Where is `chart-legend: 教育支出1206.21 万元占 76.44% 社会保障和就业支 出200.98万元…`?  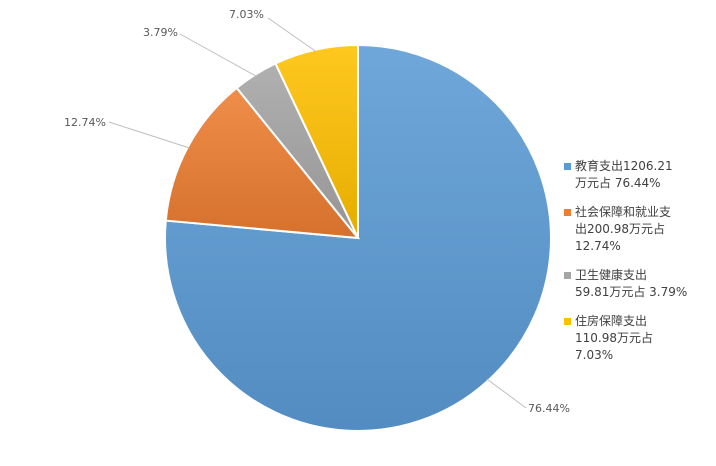 chart-legend: 教育支出1206.21 万元占 76.44% 社会保障和就业支 出200.98万元… is located at coordinates (639, 267).